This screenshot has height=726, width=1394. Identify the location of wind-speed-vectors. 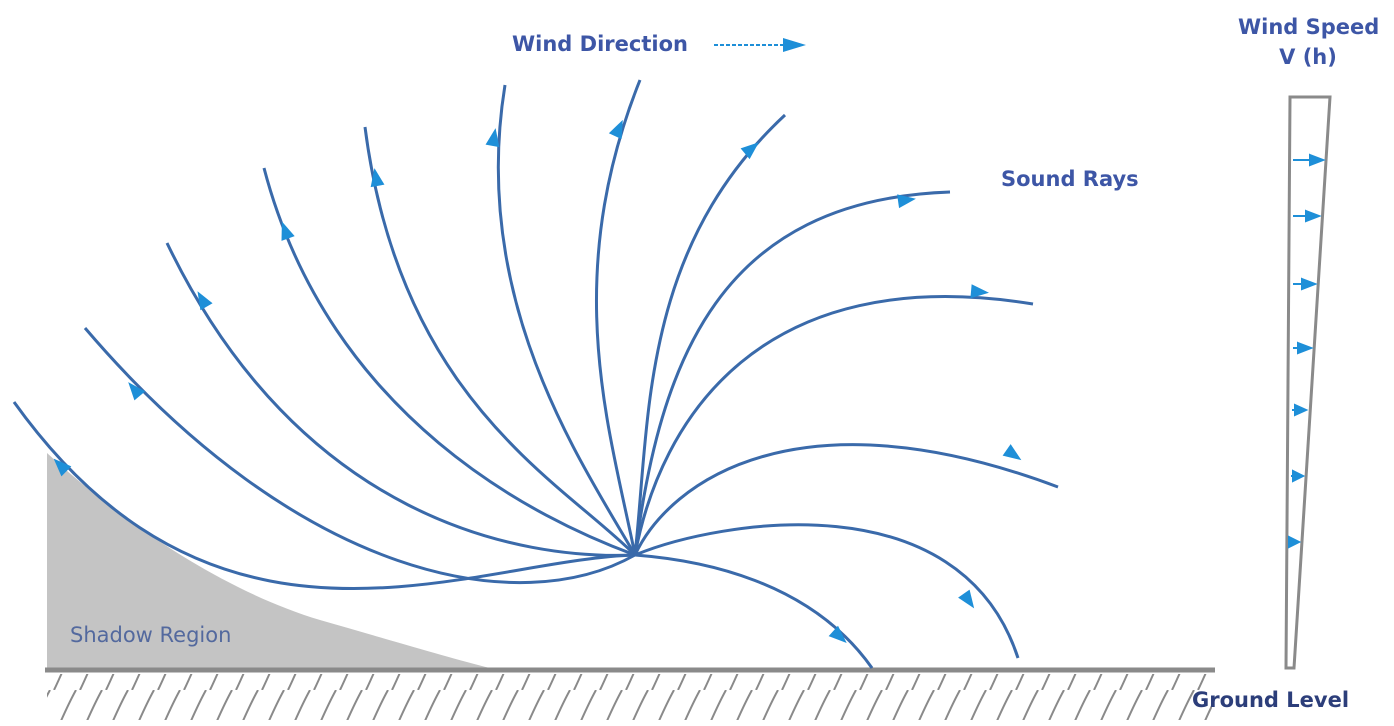
(1307, 351).